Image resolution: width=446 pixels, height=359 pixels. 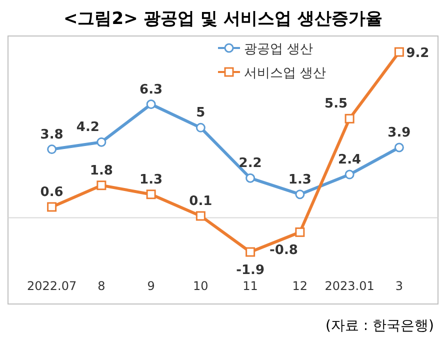 What do you see at coordinates (250, 270) in the screenshot?
I see `data-label: -1.9` at bounding box center [250, 270].